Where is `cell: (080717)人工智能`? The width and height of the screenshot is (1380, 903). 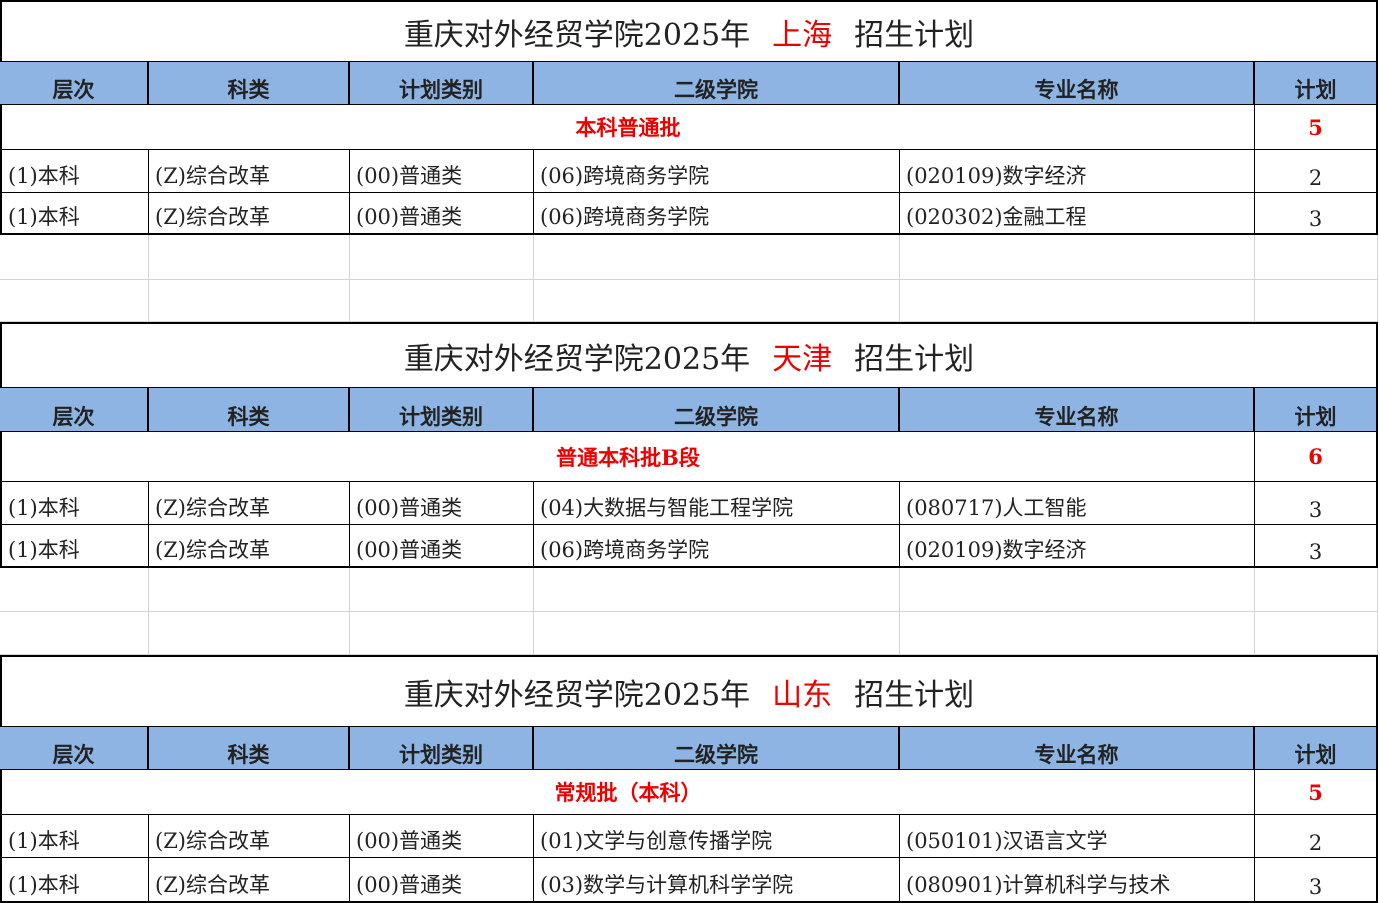
cell: (080717)人工智能 is located at coordinates (1077, 503).